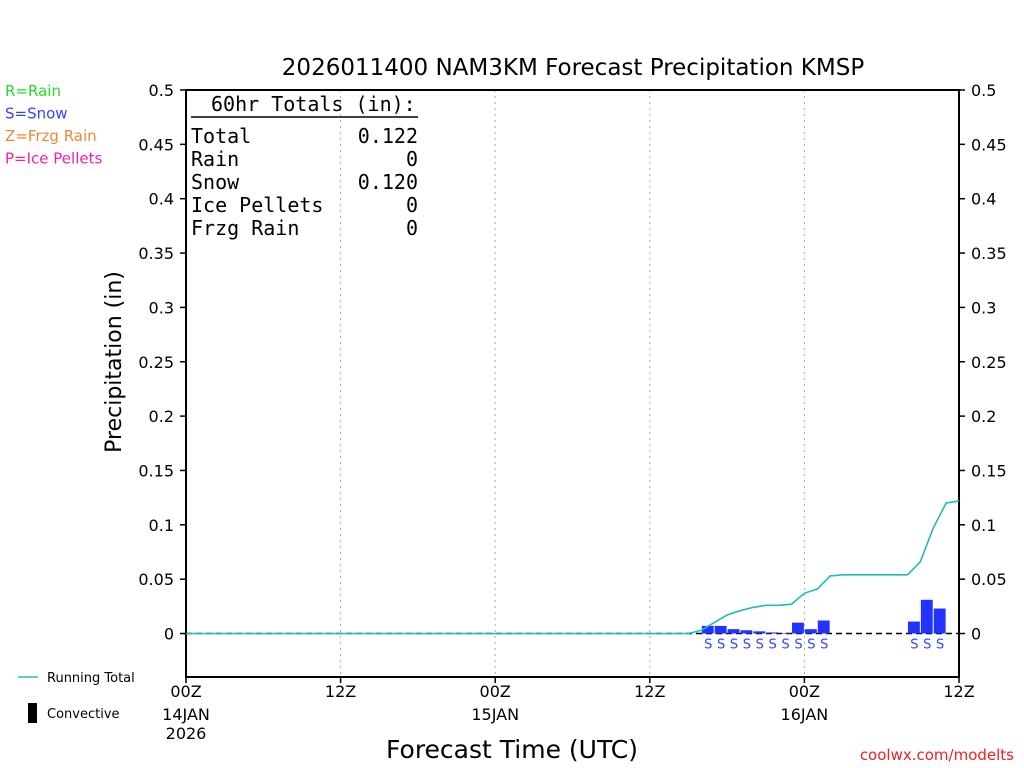  I want to click on ptype-mark-1: S, so click(721, 645).